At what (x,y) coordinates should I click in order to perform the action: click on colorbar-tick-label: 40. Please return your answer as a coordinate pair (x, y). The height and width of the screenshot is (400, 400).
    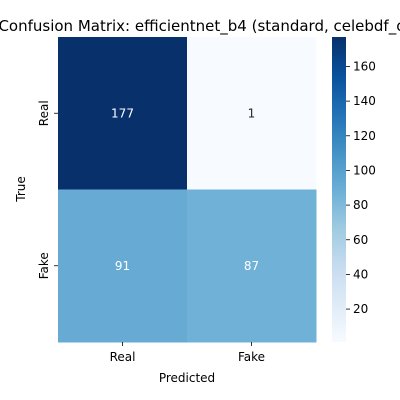
    Looking at the image, I should click on (360, 274).